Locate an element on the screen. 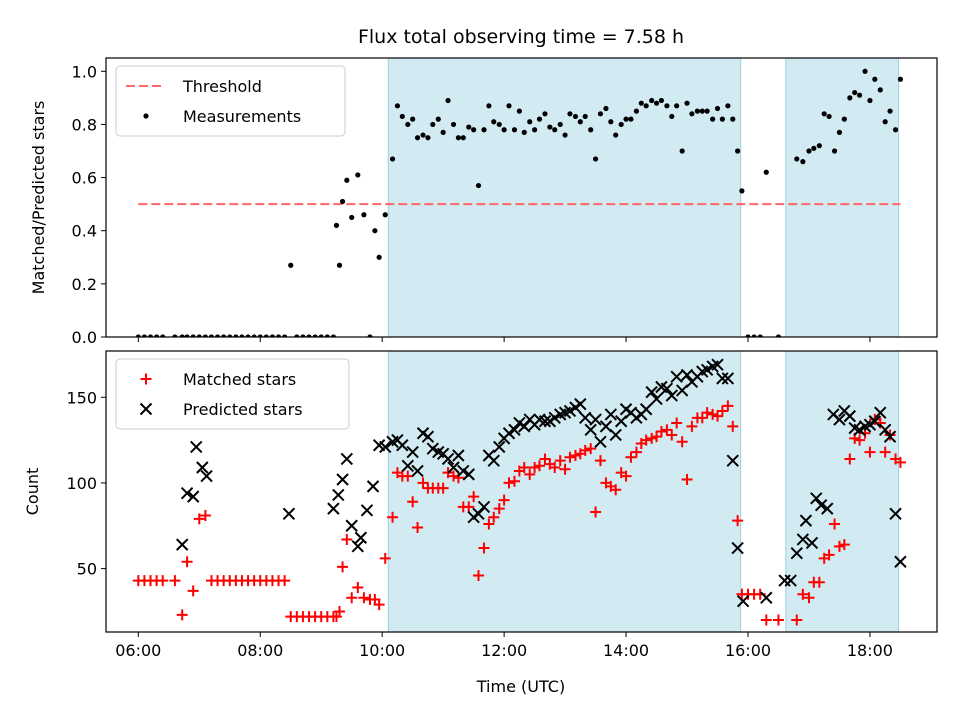 The image size is (960, 720). y-tick-label: 0.6 is located at coordinates (84, 178).